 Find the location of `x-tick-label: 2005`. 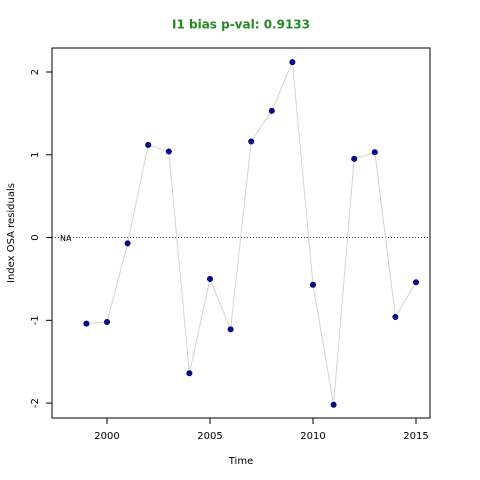

x-tick-label: 2005 is located at coordinates (209, 436).